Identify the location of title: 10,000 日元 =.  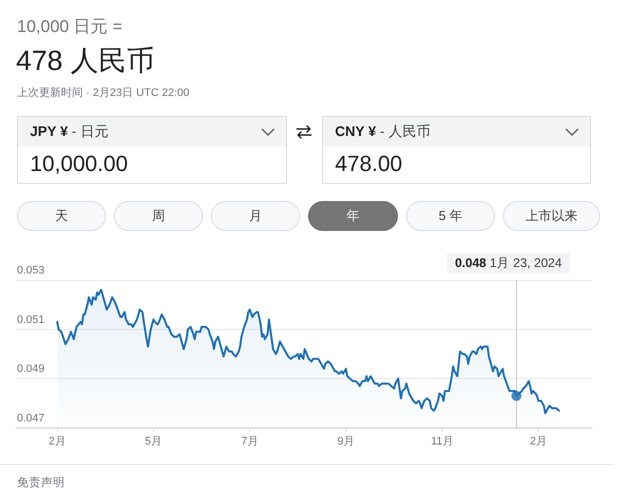
(69, 27).